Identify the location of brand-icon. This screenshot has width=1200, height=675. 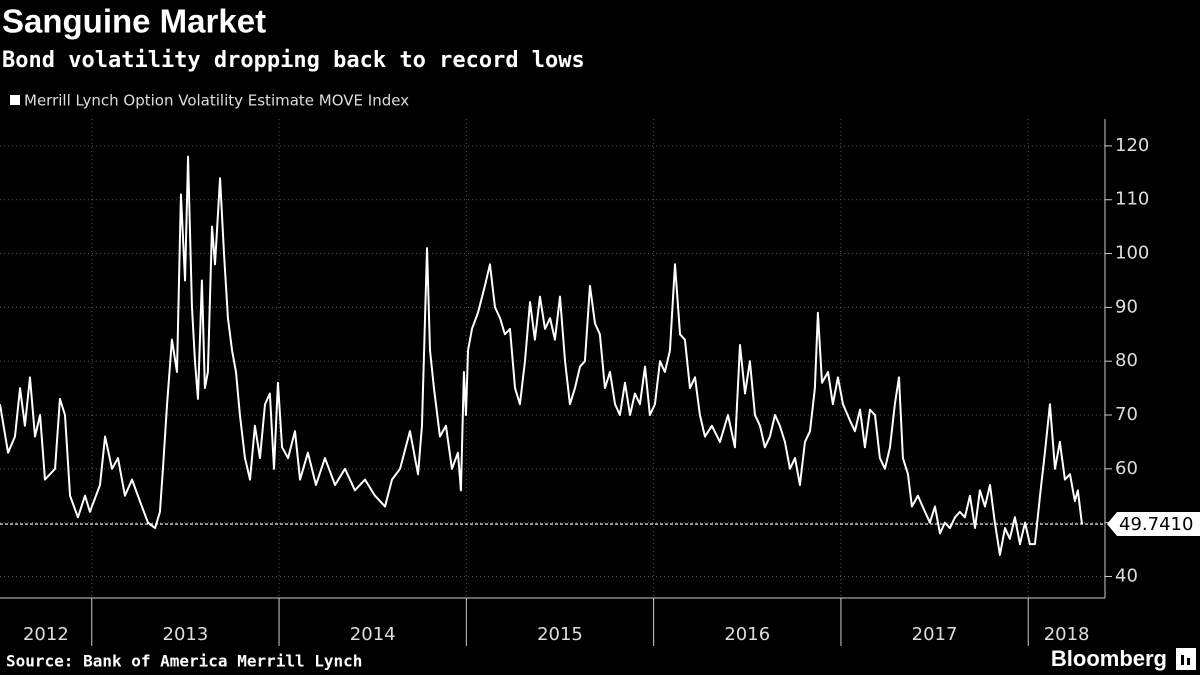
(1186, 659).